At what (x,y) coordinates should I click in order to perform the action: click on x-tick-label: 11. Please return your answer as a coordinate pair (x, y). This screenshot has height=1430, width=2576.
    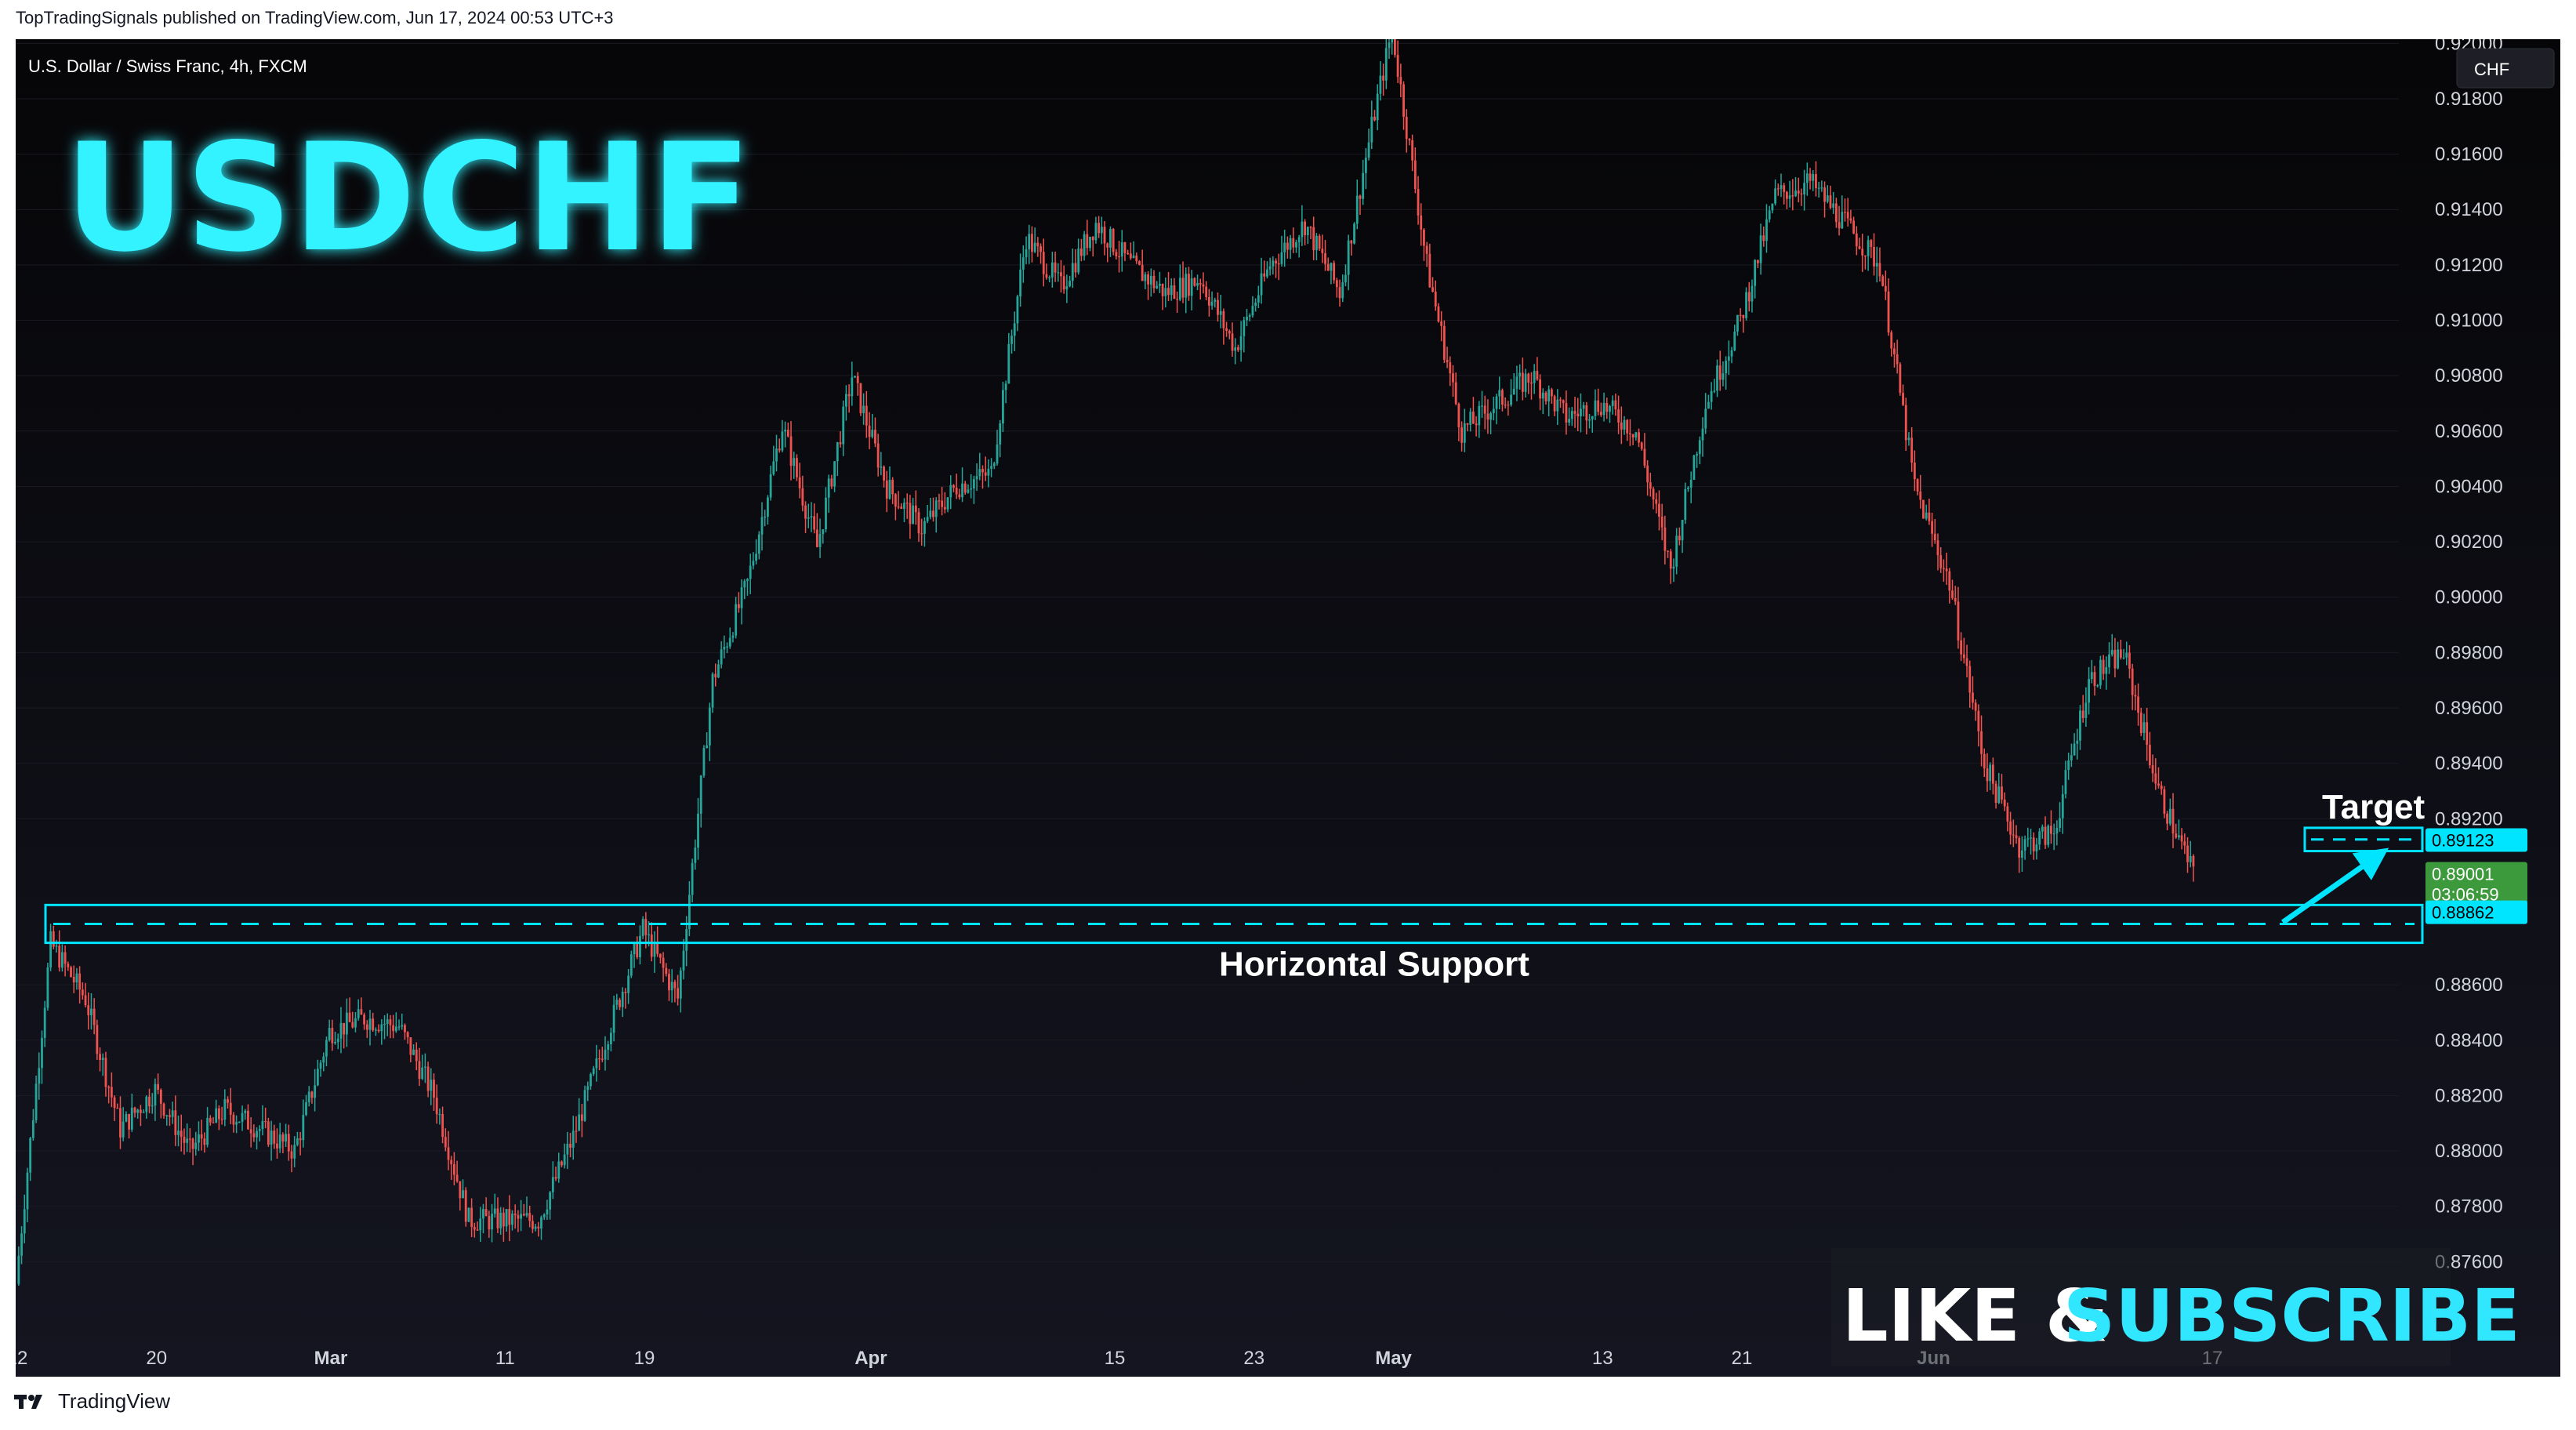
    Looking at the image, I should click on (505, 1358).